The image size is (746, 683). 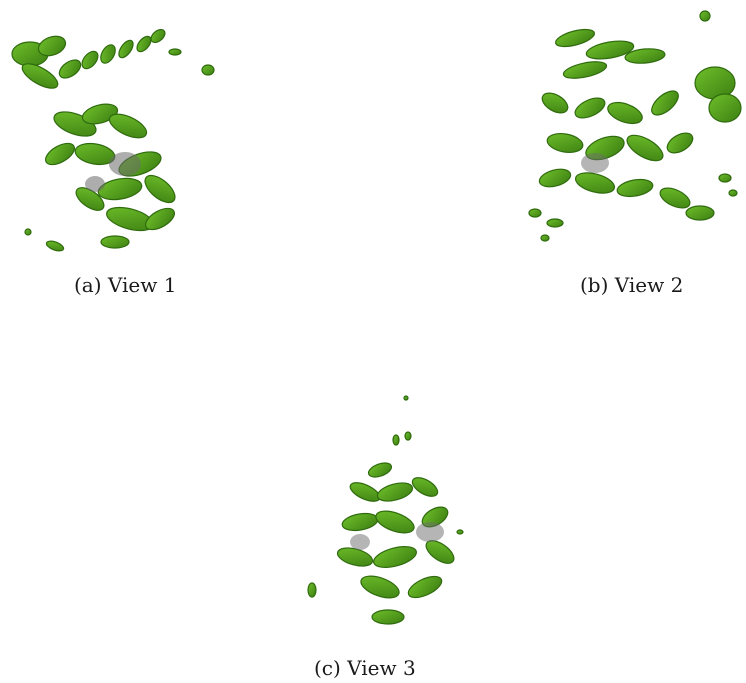 I want to click on density-map-view-1-render, so click(x=113, y=140).